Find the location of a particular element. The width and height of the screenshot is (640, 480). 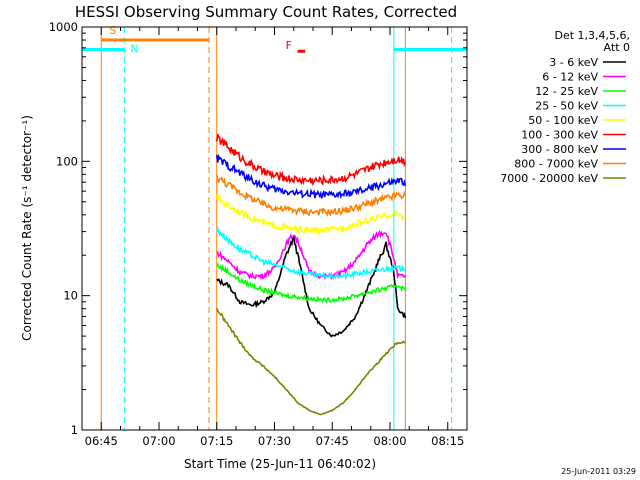

legend-header-0: Det 1,3,4,5,6, is located at coordinates (592, 35).